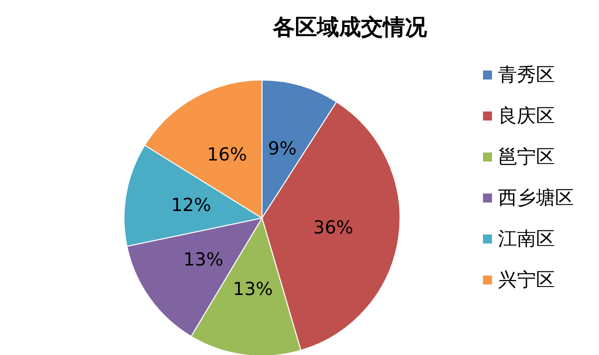  Describe the element at coordinates (526, 75) in the screenshot. I see `legend-label: 青秀区` at that location.